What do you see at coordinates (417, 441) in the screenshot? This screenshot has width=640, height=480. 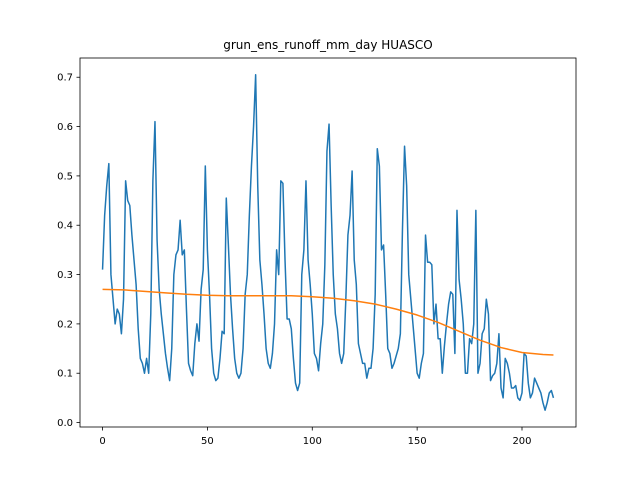 I see `x-tick-label: 150` at bounding box center [417, 441].